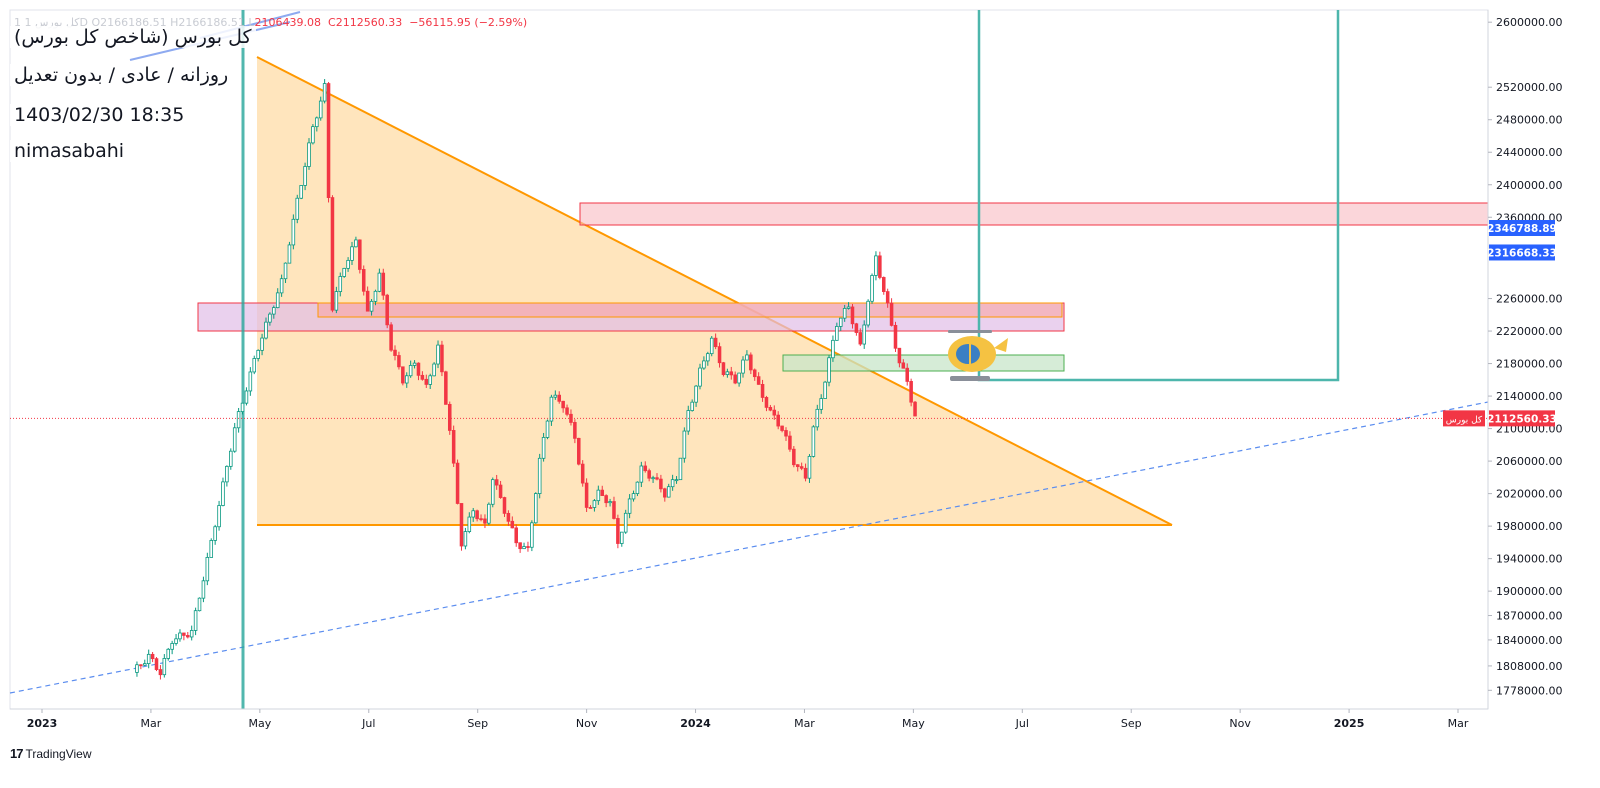 Image resolution: width=1600 pixels, height=788 pixels. What do you see at coordinates (58, 753) in the screenshot?
I see `tradingview-name: TradingView` at bounding box center [58, 753].